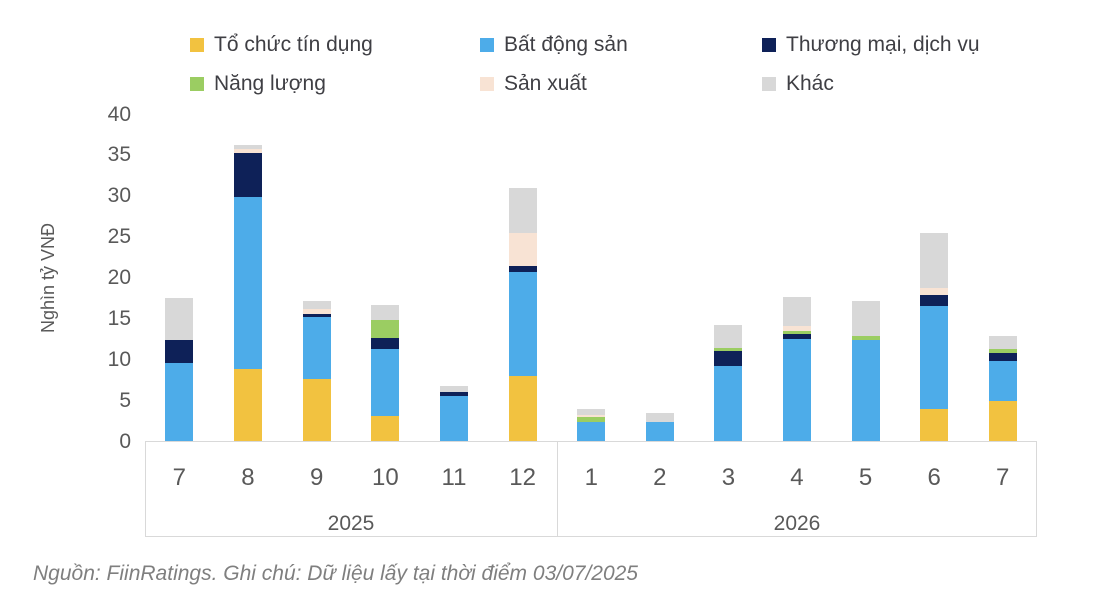 This screenshot has height=616, width=1106. What do you see at coordinates (865, 477) in the screenshot?
I see `x-tick-label: 5` at bounding box center [865, 477].